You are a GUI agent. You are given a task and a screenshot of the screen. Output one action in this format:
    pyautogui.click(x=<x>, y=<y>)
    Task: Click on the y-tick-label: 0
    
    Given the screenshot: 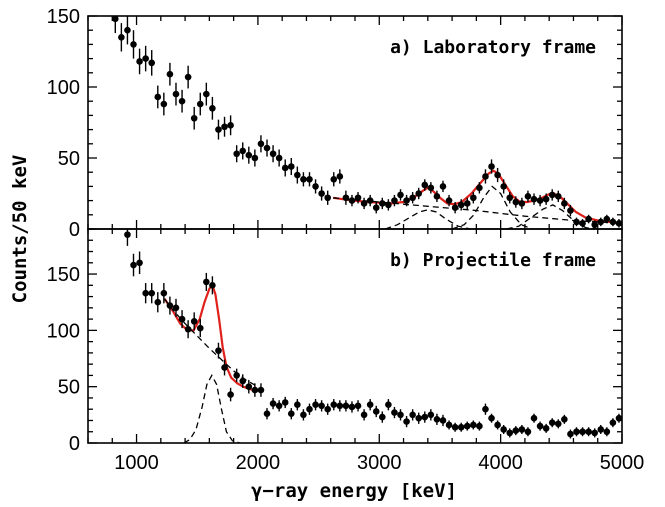 What is the action you would take?
    pyautogui.click(x=74, y=230)
    